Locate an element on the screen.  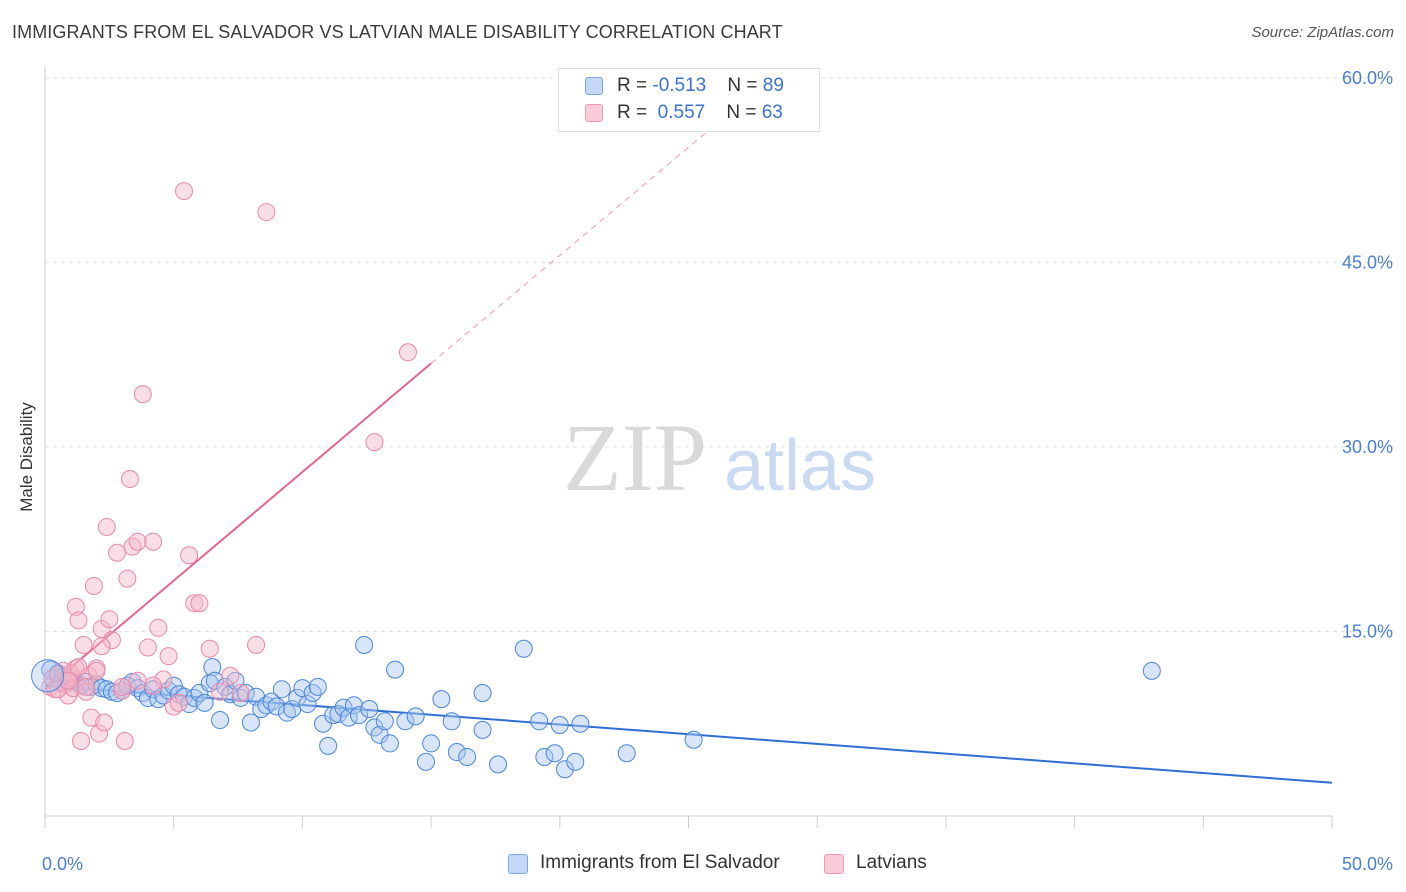
x-tick-label: 50.0% is located at coordinates (1367, 864).